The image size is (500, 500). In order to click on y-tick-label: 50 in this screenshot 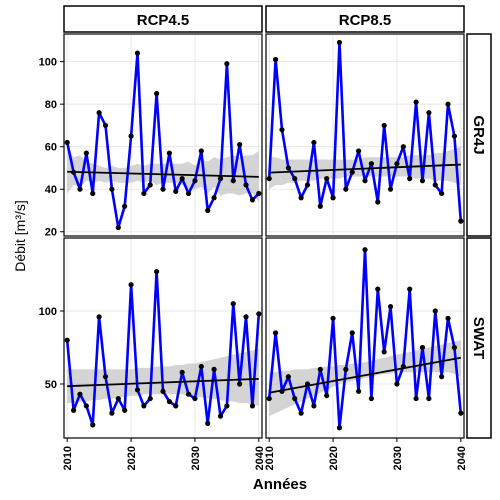, I will do `click(51, 385)`.